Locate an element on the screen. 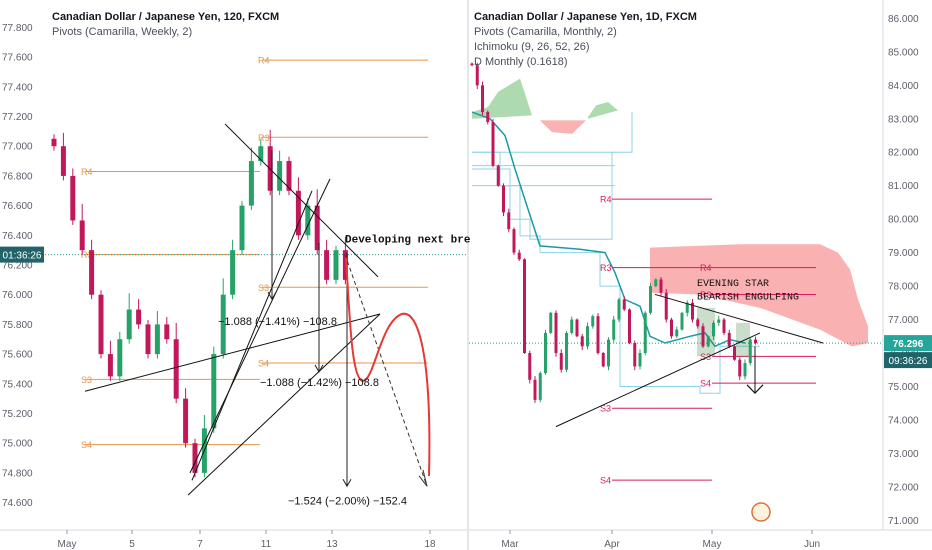 This screenshot has width=932, height=550. y-tick-label: 76.000 is located at coordinates (17, 295).